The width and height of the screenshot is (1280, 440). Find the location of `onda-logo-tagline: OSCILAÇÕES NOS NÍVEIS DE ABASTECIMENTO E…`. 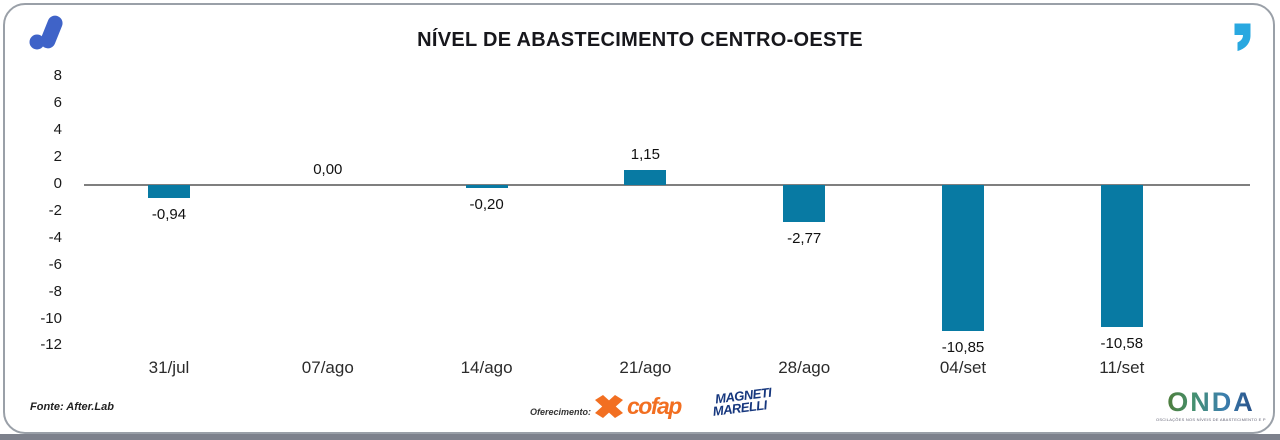

onda-logo-tagline: OSCILAÇÕES NOS NÍVEIS DE ABASTECIMENTO E… is located at coordinates (1211, 419).